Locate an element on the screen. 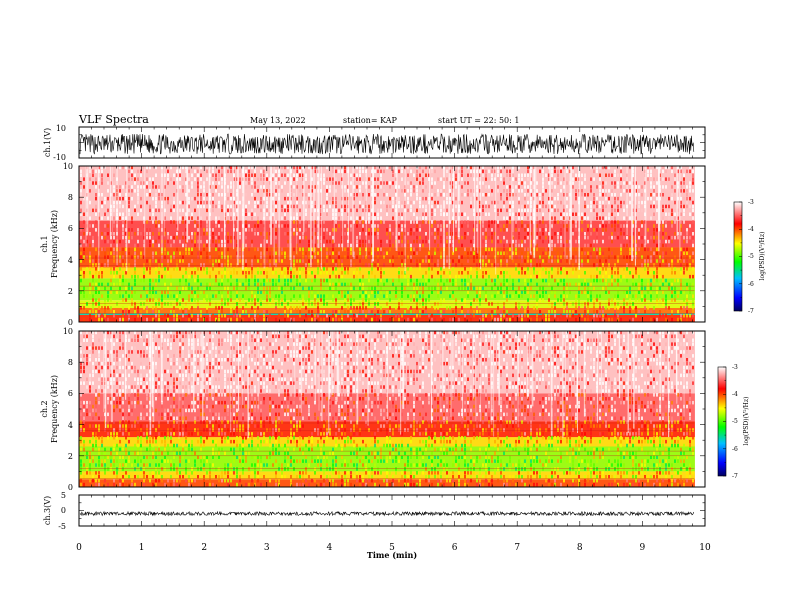 This screenshot has height=612, width=792. station-label: station= KAP is located at coordinates (370, 120).